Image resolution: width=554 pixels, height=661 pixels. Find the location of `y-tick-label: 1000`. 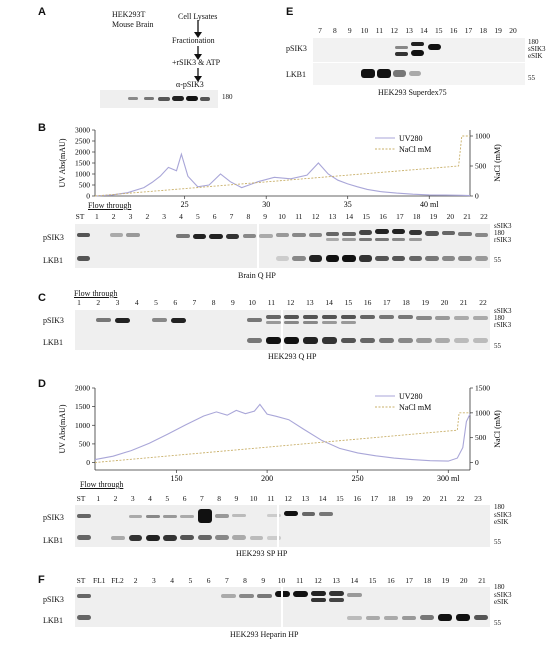

y-tick-label: 1000 is located at coordinates (82, 425).